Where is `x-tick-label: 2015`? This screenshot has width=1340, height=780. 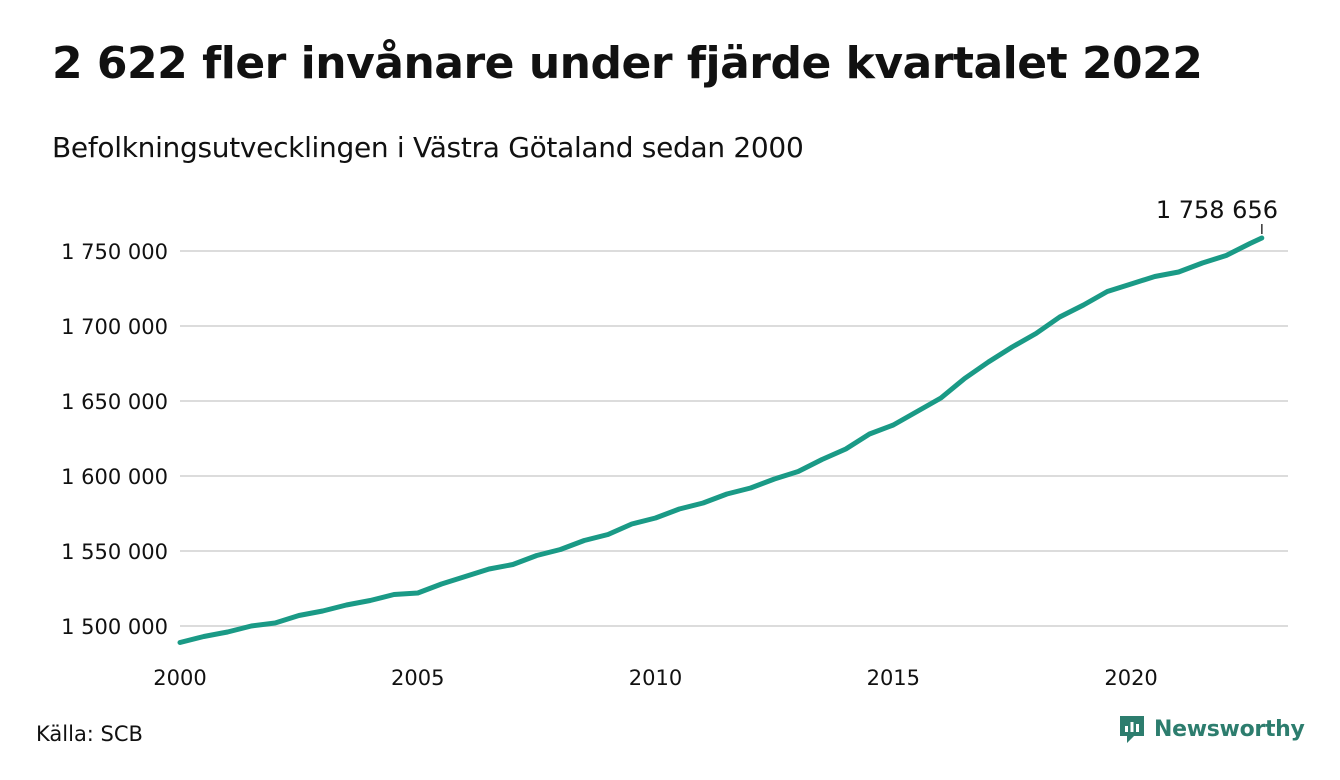
x-tick-label: 2015 is located at coordinates (893, 678).